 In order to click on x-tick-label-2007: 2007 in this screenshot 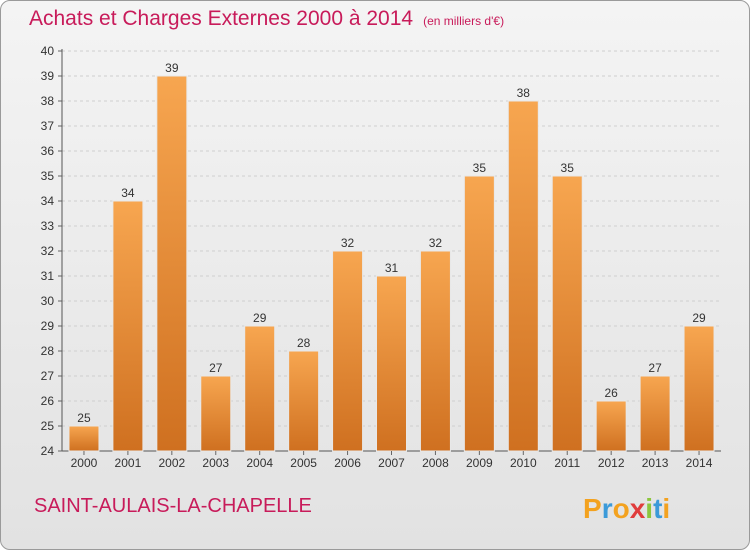, I will do `click(391, 463)`.